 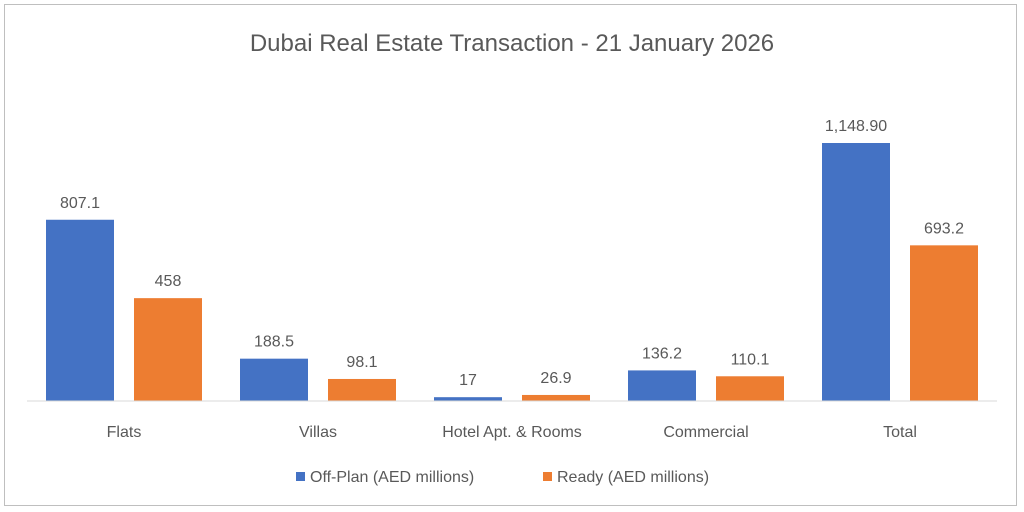 What do you see at coordinates (555, 378) in the screenshot?
I see `data-label: 26.9` at bounding box center [555, 378].